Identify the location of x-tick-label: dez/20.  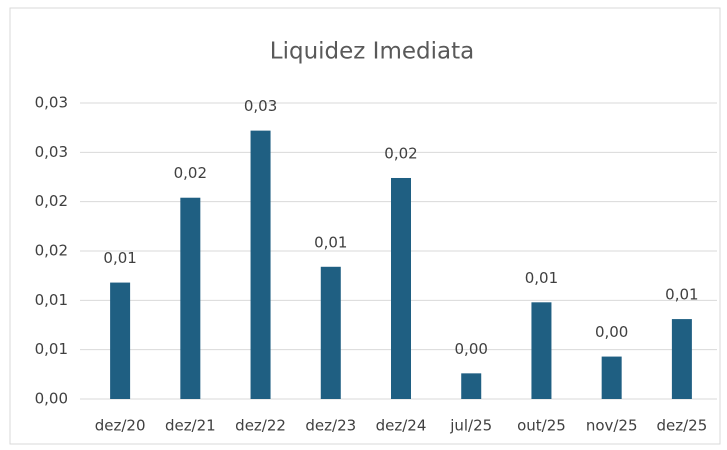
(120, 426).